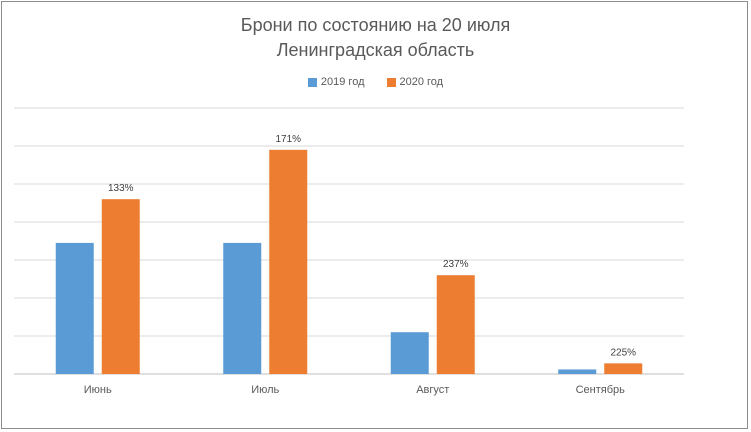 This screenshot has width=751, height=432. Describe the element at coordinates (432, 390) in the screenshot. I see `x-tick-label: Август` at that location.